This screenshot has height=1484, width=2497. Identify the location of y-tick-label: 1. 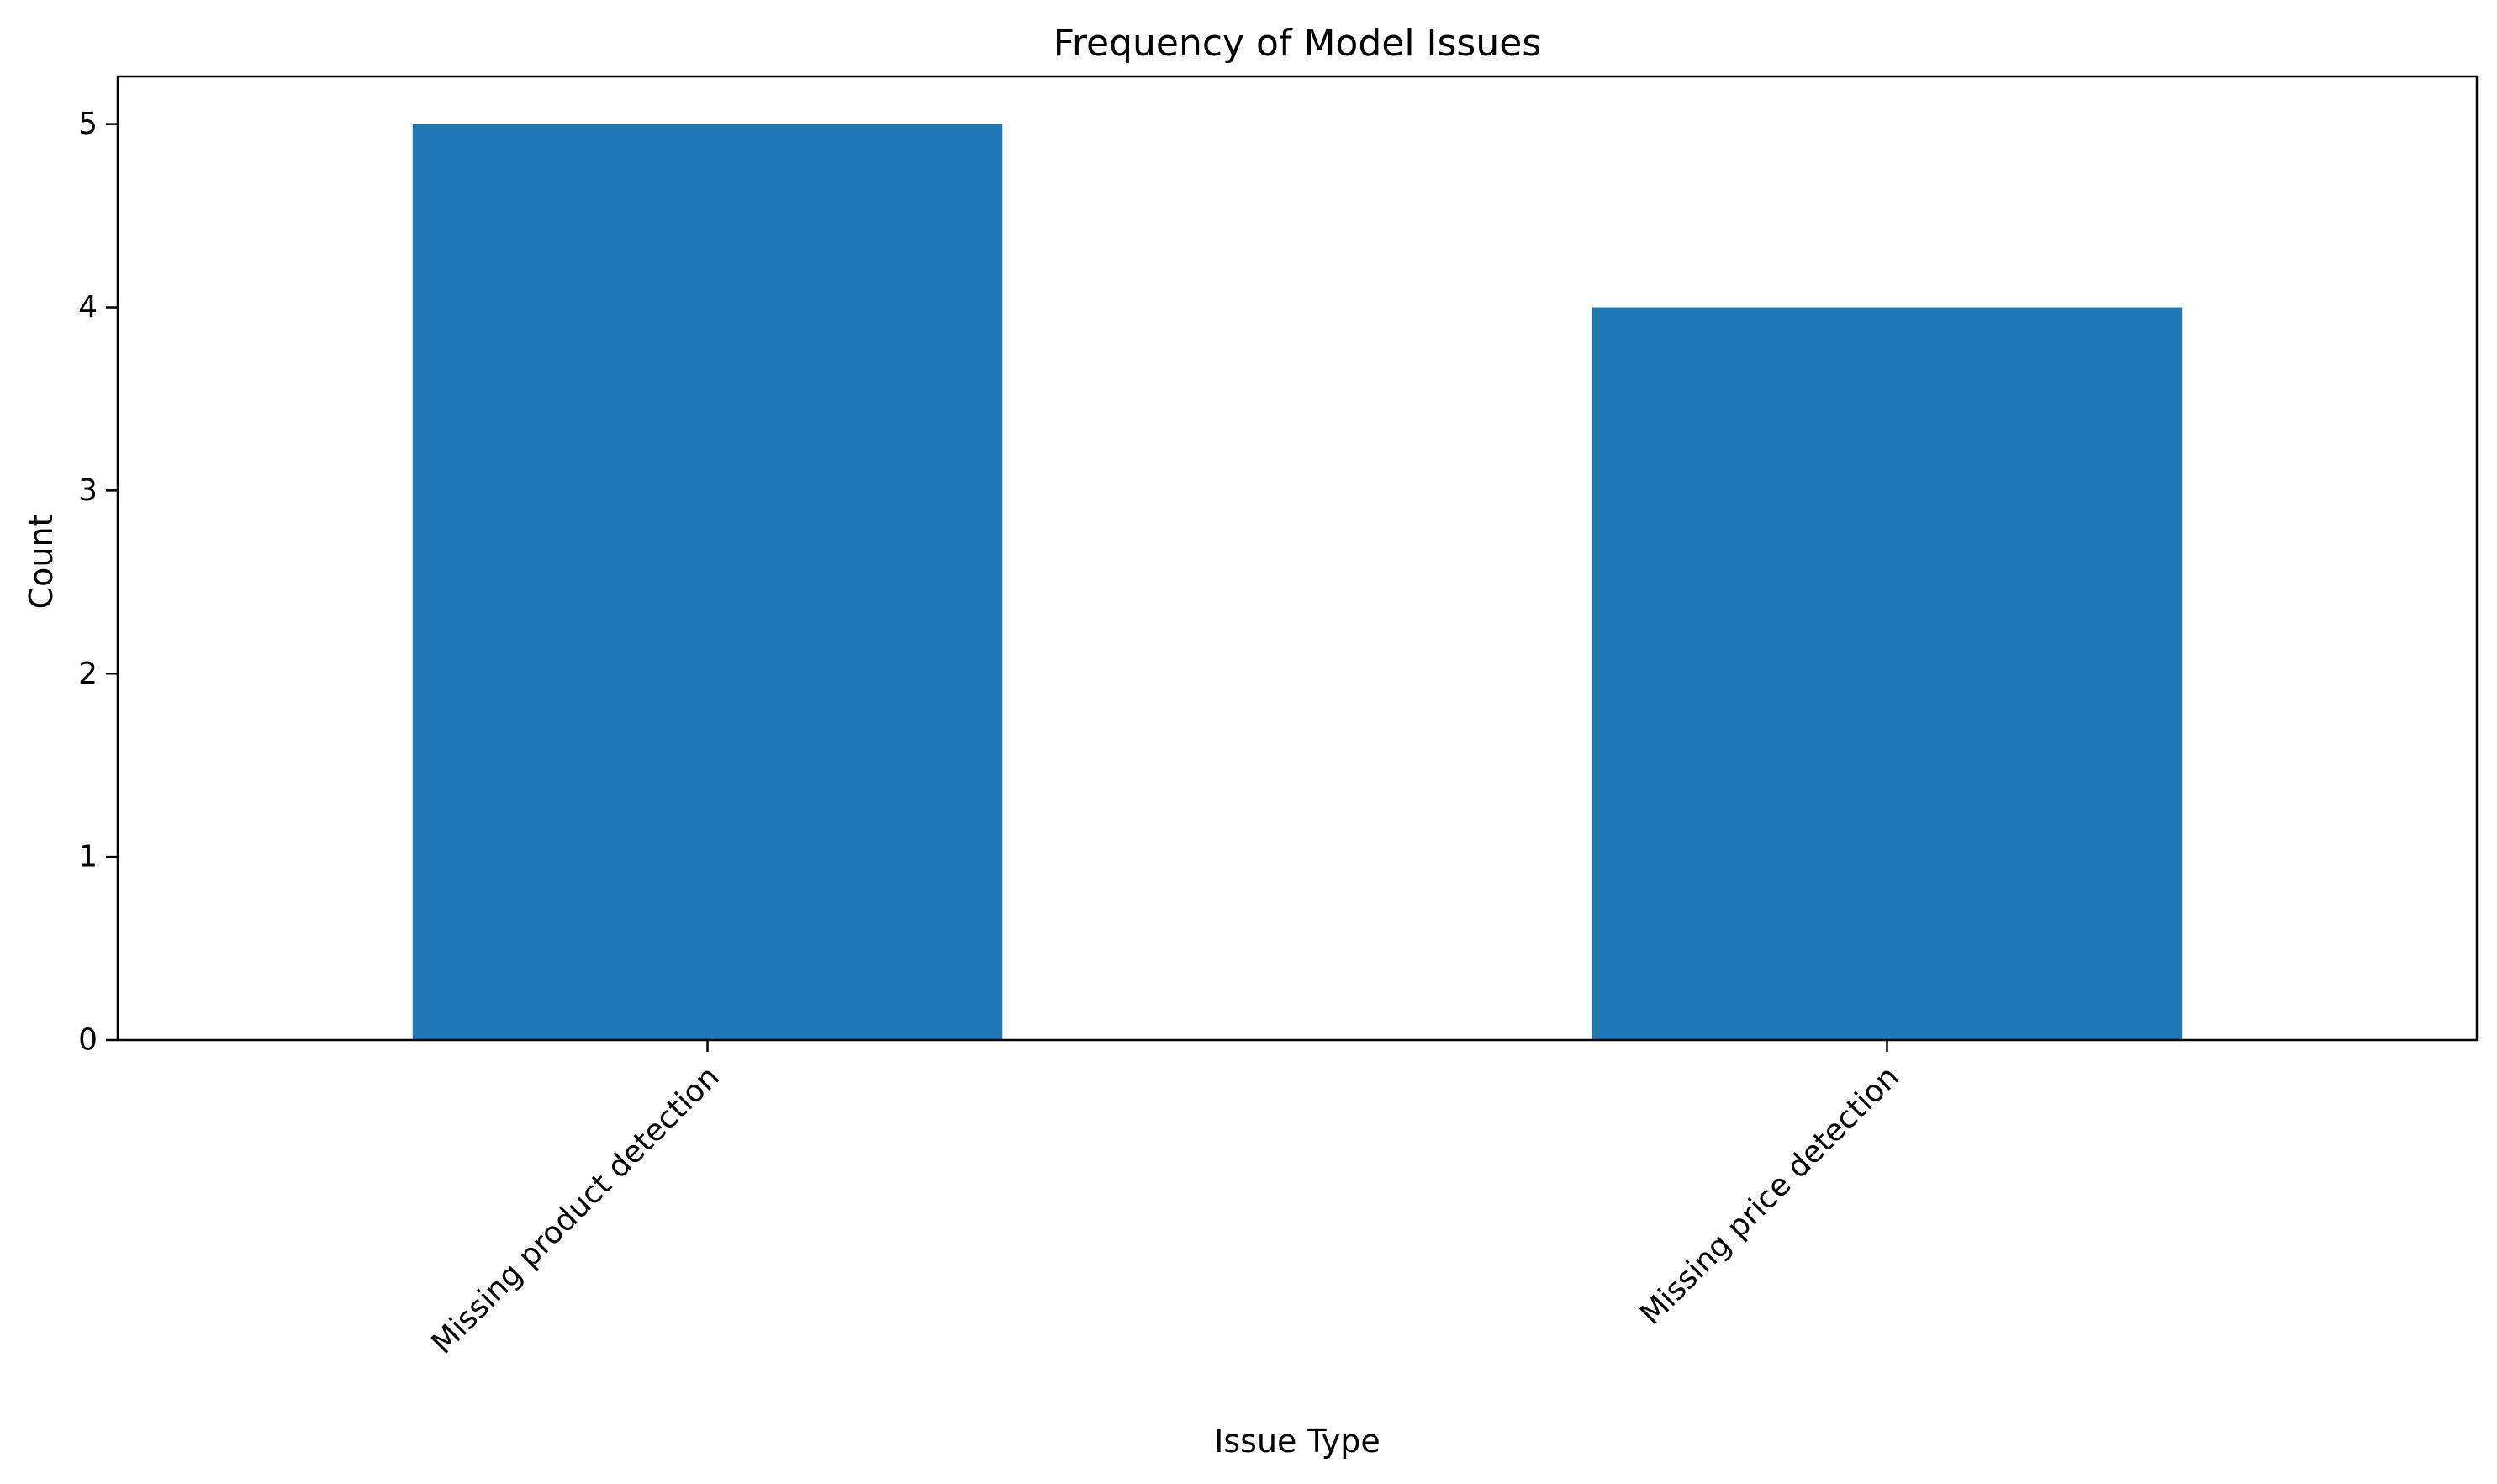
(88, 857).